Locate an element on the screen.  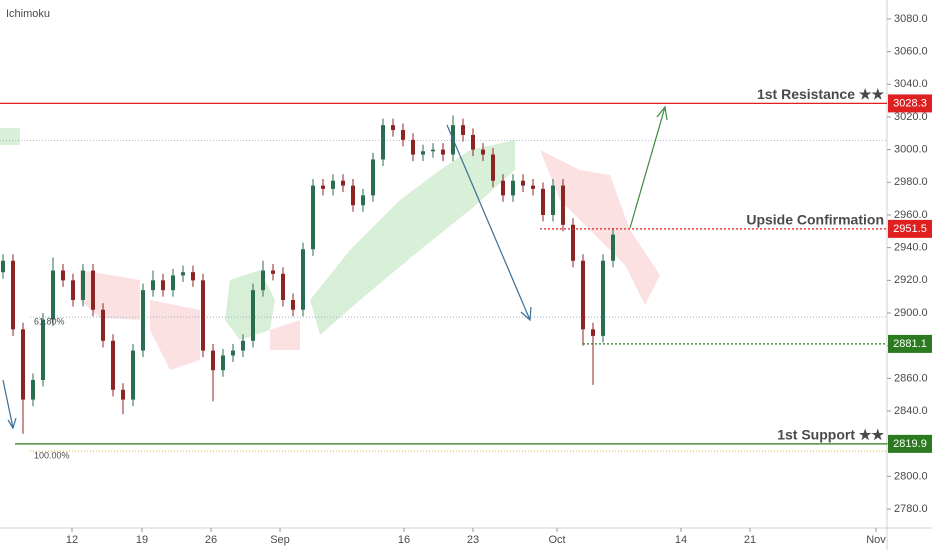
x-tick-label: Sep is located at coordinates (280, 540).